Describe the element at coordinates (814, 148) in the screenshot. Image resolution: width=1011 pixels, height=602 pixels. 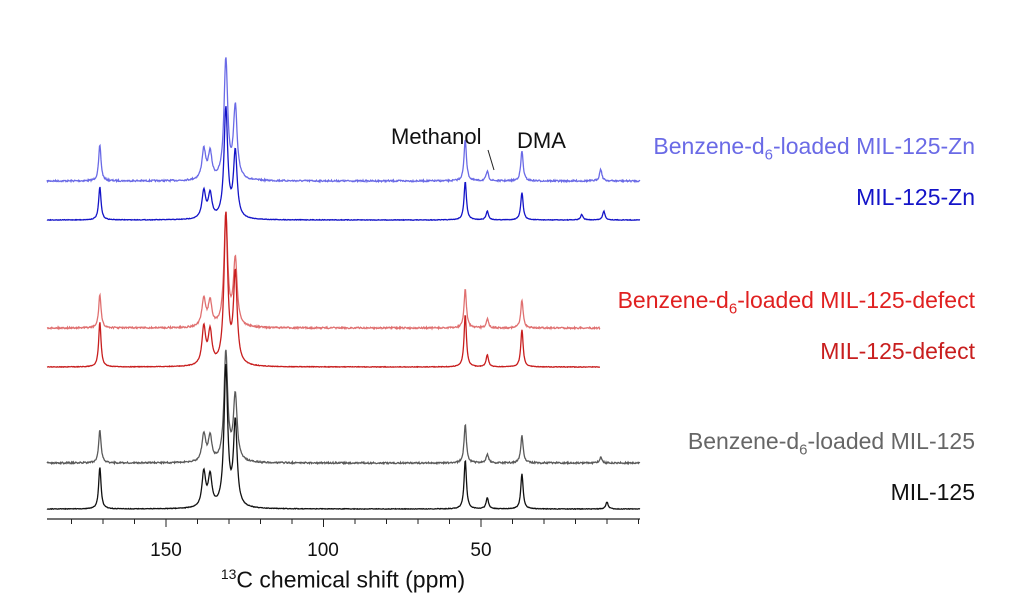
I see `series-label-bz-mil125zn: Benzene-d6-loaded MIL-125-Zn` at that location.